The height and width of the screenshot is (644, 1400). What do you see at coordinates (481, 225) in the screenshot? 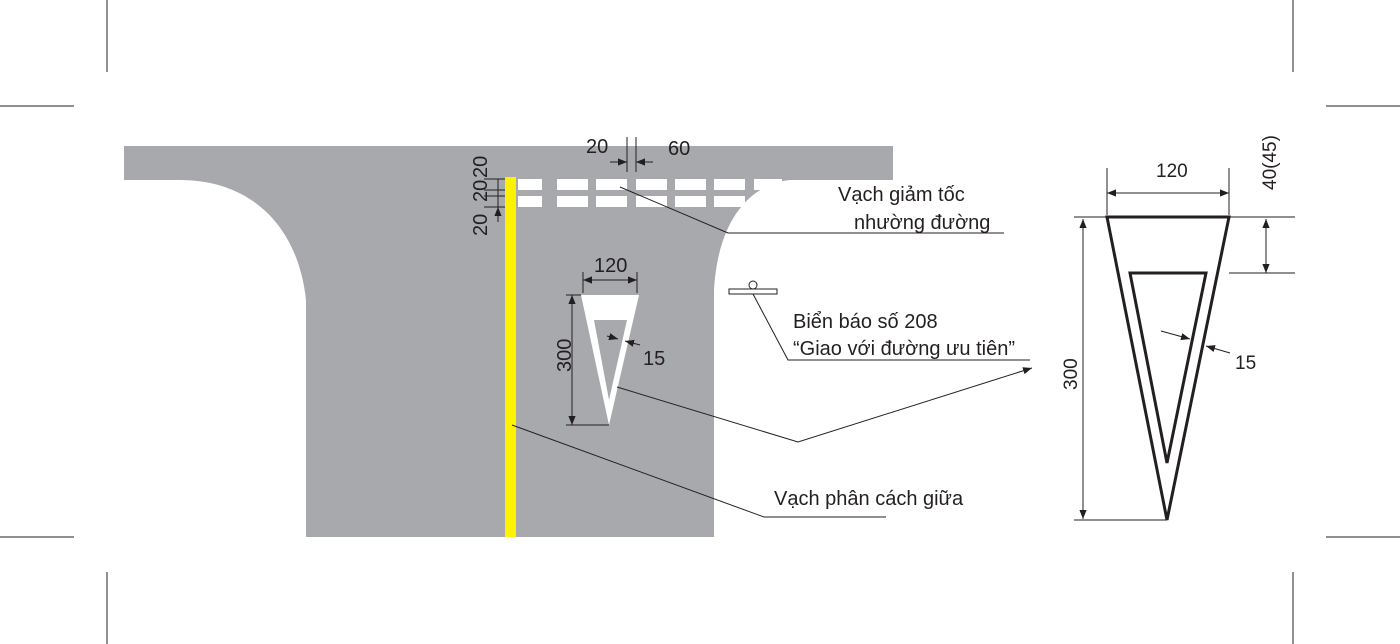
I see `line-width-bottom-label: 20` at bounding box center [481, 225].